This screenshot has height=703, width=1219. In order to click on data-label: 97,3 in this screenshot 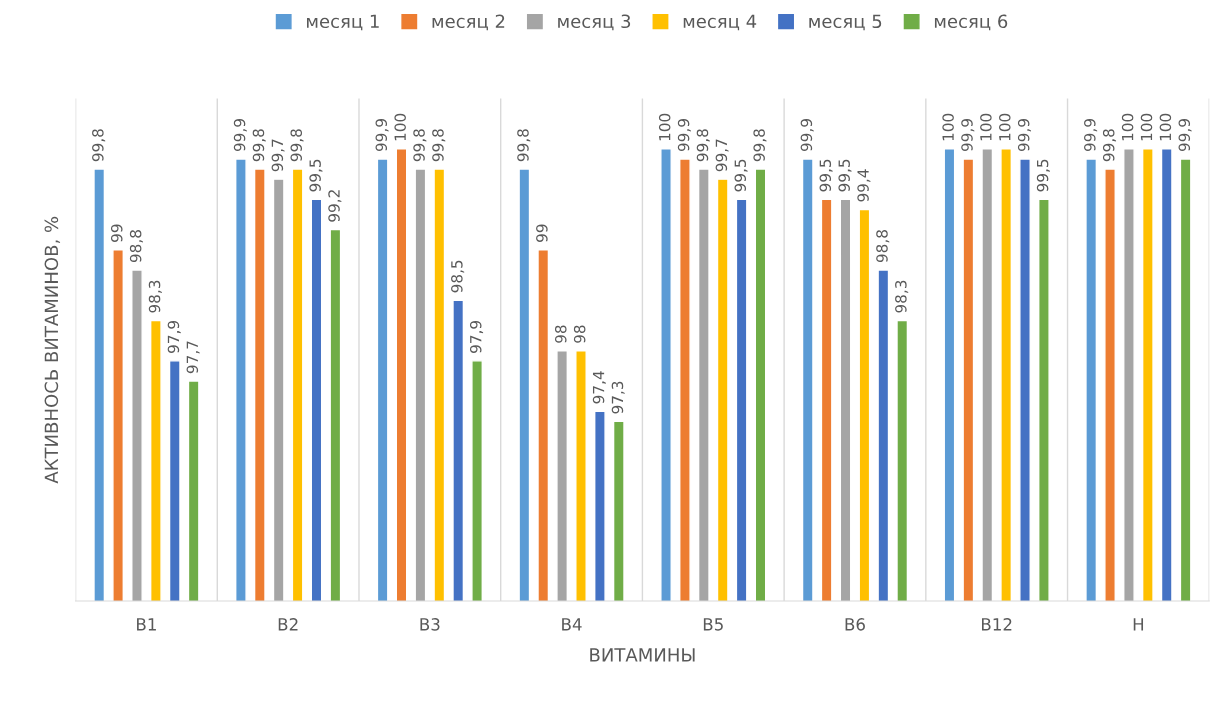, I will do `click(618, 397)`.